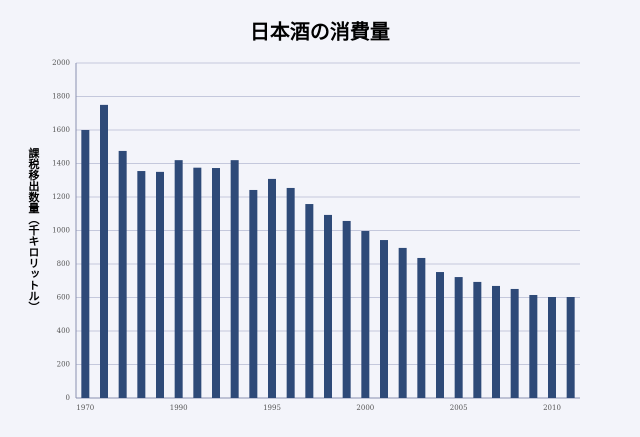 The image size is (640, 437). Describe the element at coordinates (179, 408) in the screenshot. I see `x-tick-label: 1990` at that location.